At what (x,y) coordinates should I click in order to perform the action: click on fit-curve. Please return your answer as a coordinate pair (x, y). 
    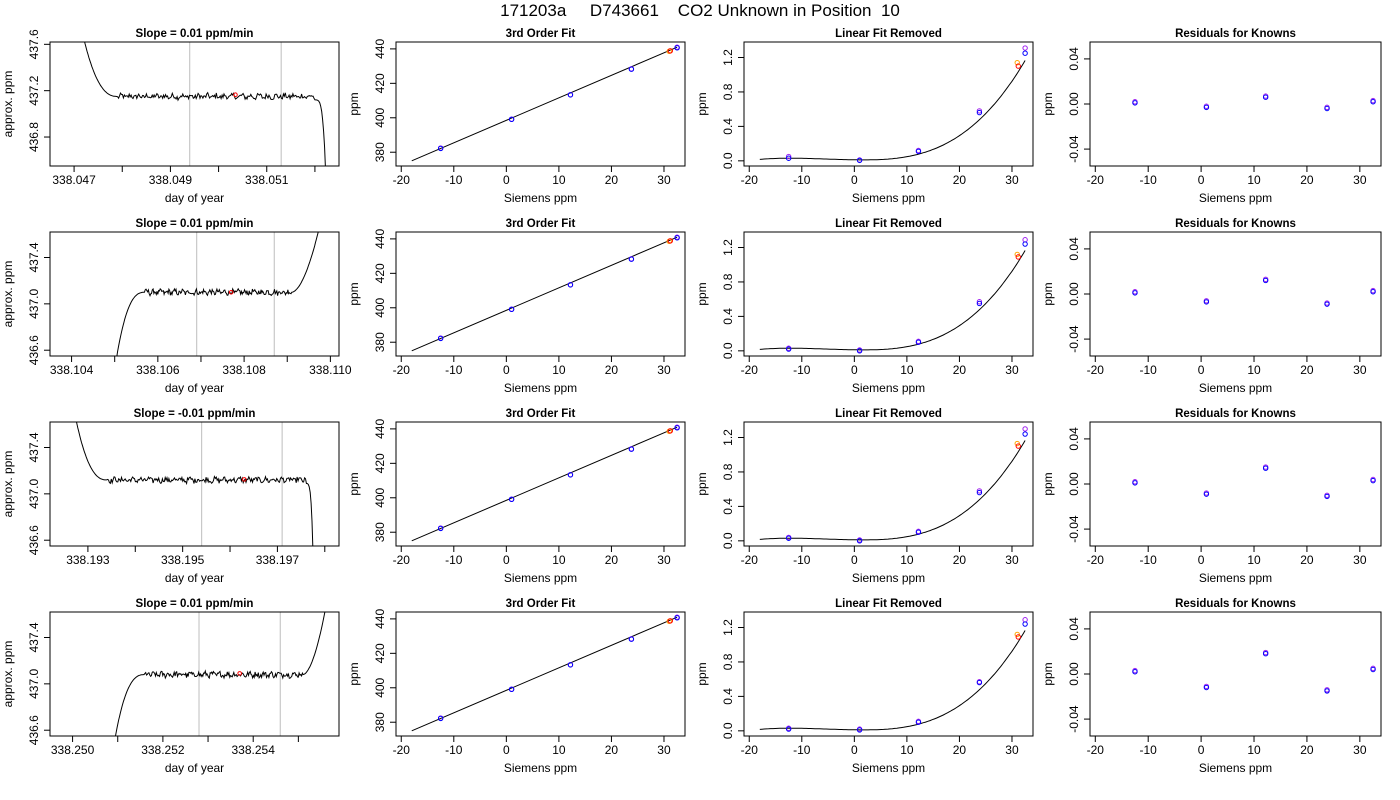
    Looking at the image, I should click on (892, 490).